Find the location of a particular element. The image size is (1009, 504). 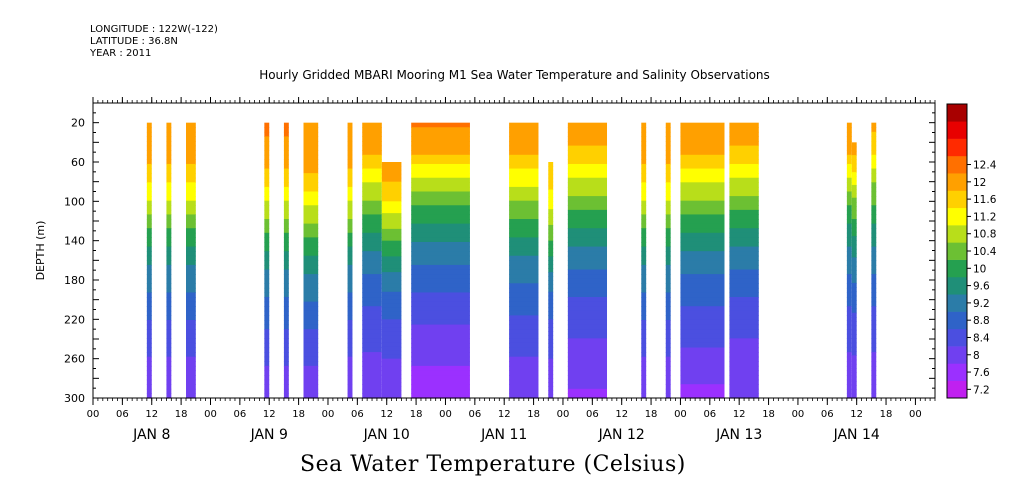

y-tick-label: 180 is located at coordinates (74, 280).